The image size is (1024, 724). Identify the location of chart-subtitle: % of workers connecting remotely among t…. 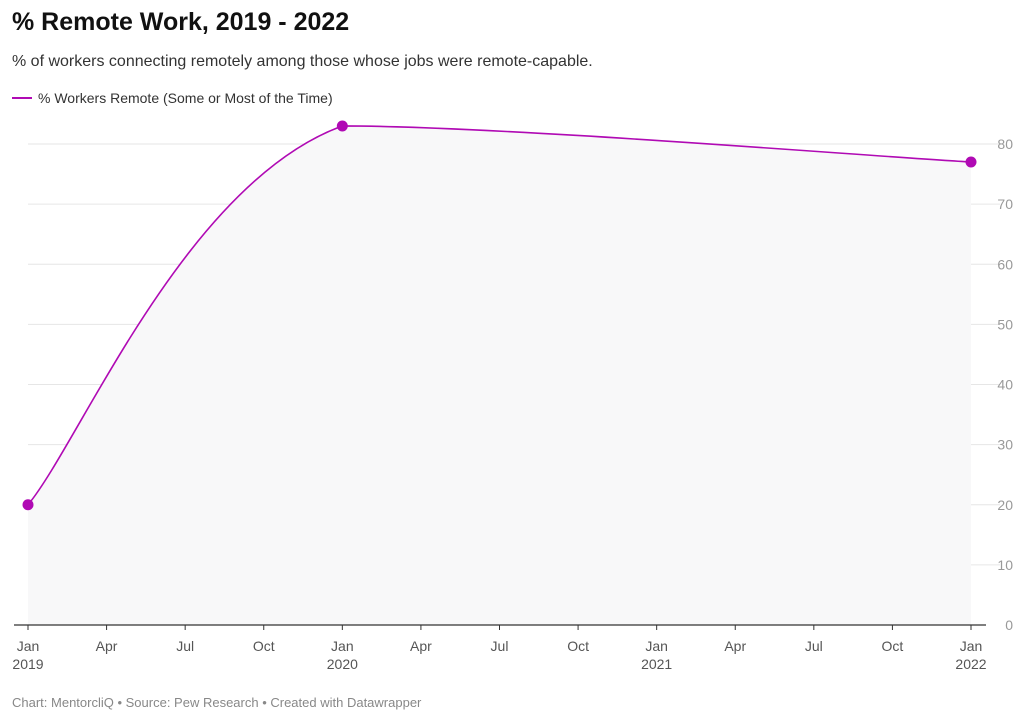
(302, 61).